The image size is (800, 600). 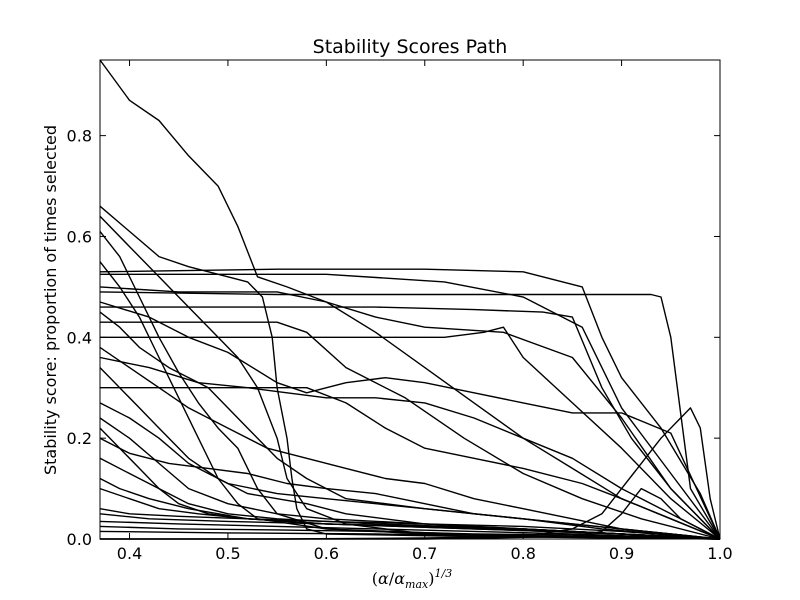 I want to click on x-tick-label: 0.9, so click(x=621, y=553).